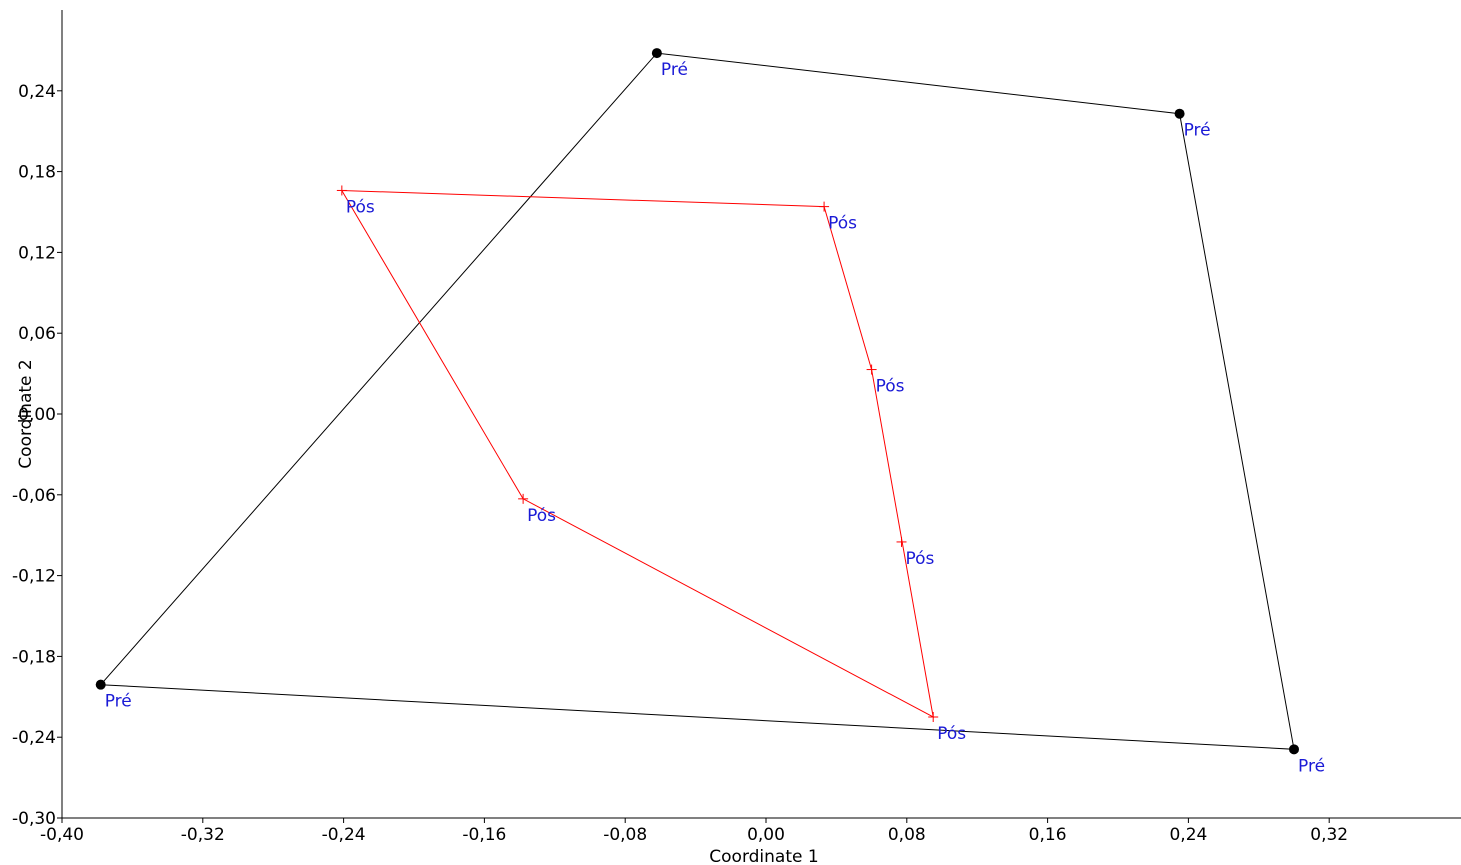 The width and height of the screenshot is (1461, 865). Describe the element at coordinates (625, 835) in the screenshot. I see `x-tick-label: -0,08` at that location.